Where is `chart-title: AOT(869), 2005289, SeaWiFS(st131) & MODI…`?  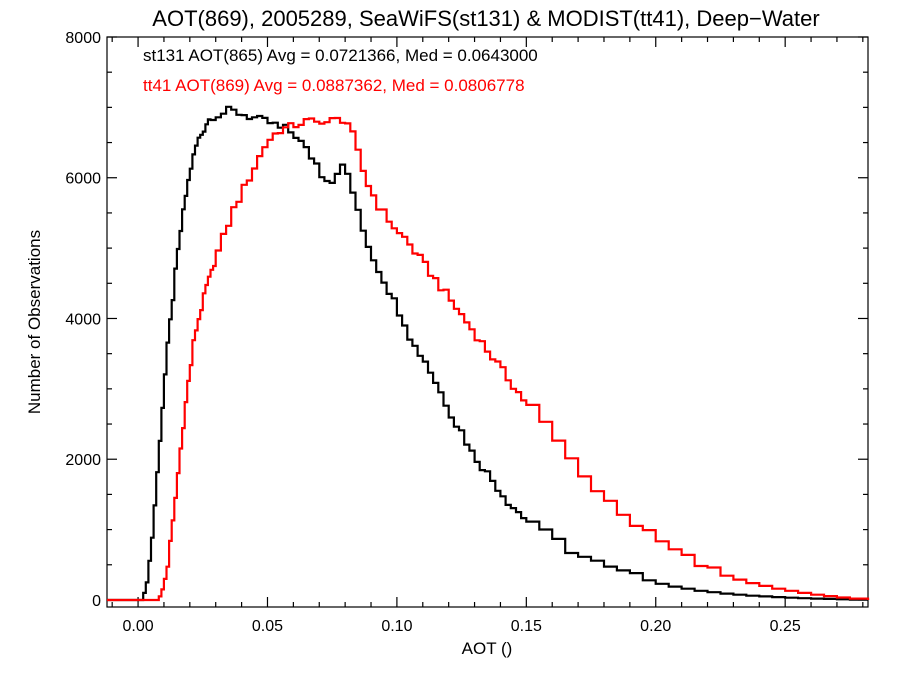 chart-title: AOT(869), 2005289, SeaWiFS(st131) & MODI… is located at coordinates (485, 18).